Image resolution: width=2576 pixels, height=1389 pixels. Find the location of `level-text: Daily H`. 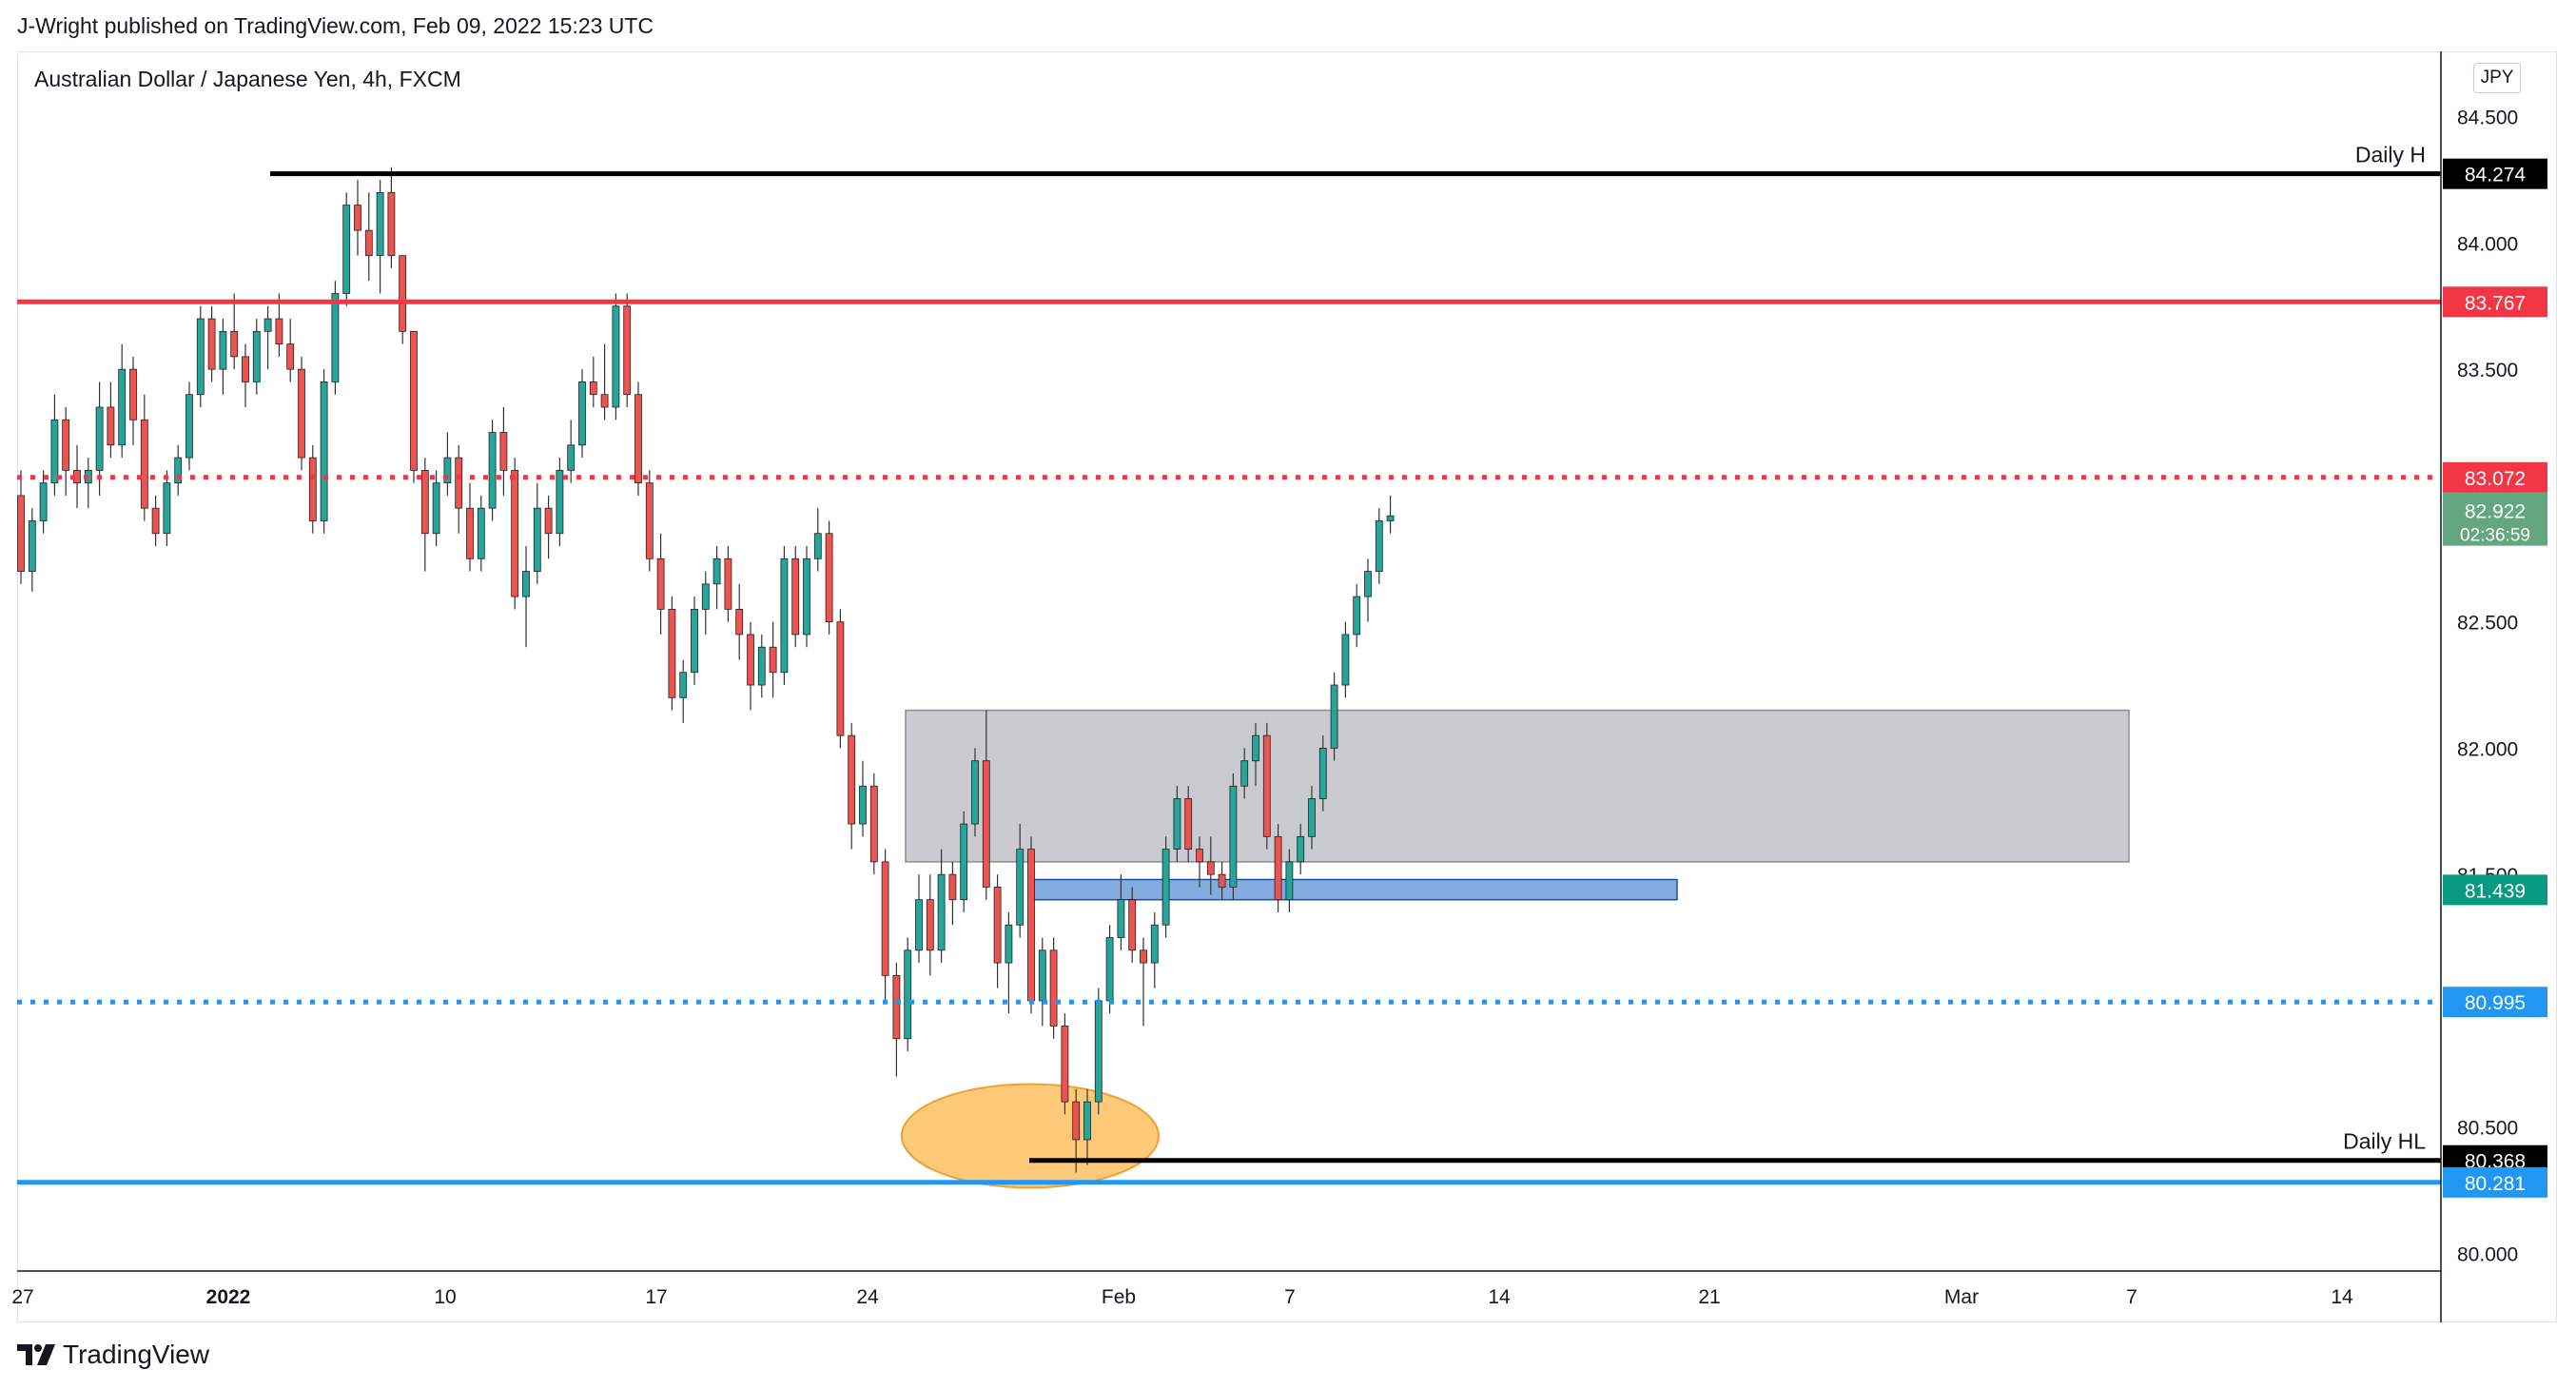

level-text: Daily H is located at coordinates (2391, 155).